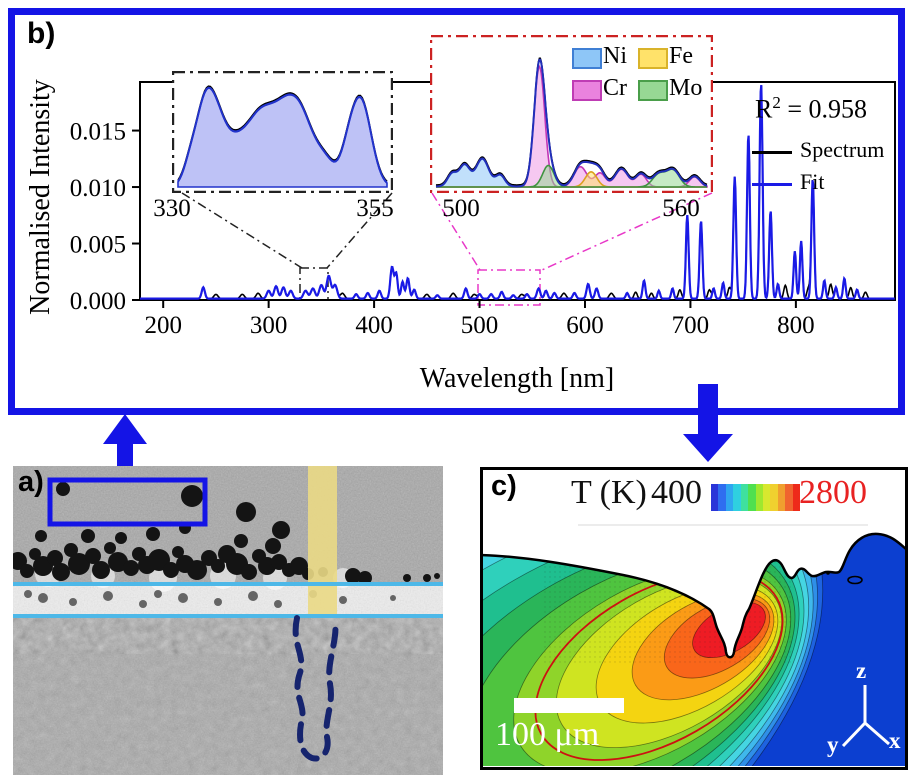 The width and height of the screenshot is (913, 777). I want to click on x-tick-label: 700, so click(691, 325).